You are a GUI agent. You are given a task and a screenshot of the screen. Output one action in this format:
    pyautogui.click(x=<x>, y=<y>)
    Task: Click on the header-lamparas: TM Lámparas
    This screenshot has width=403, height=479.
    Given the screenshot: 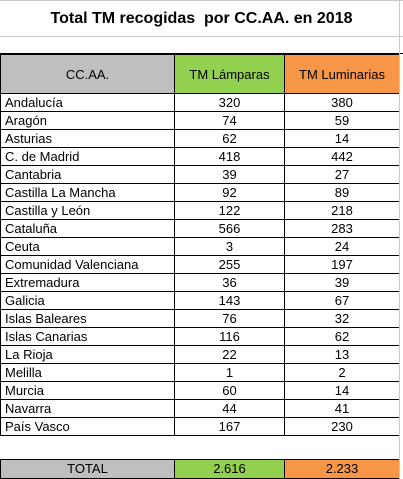 What is the action you would take?
    pyautogui.click(x=229, y=74)
    